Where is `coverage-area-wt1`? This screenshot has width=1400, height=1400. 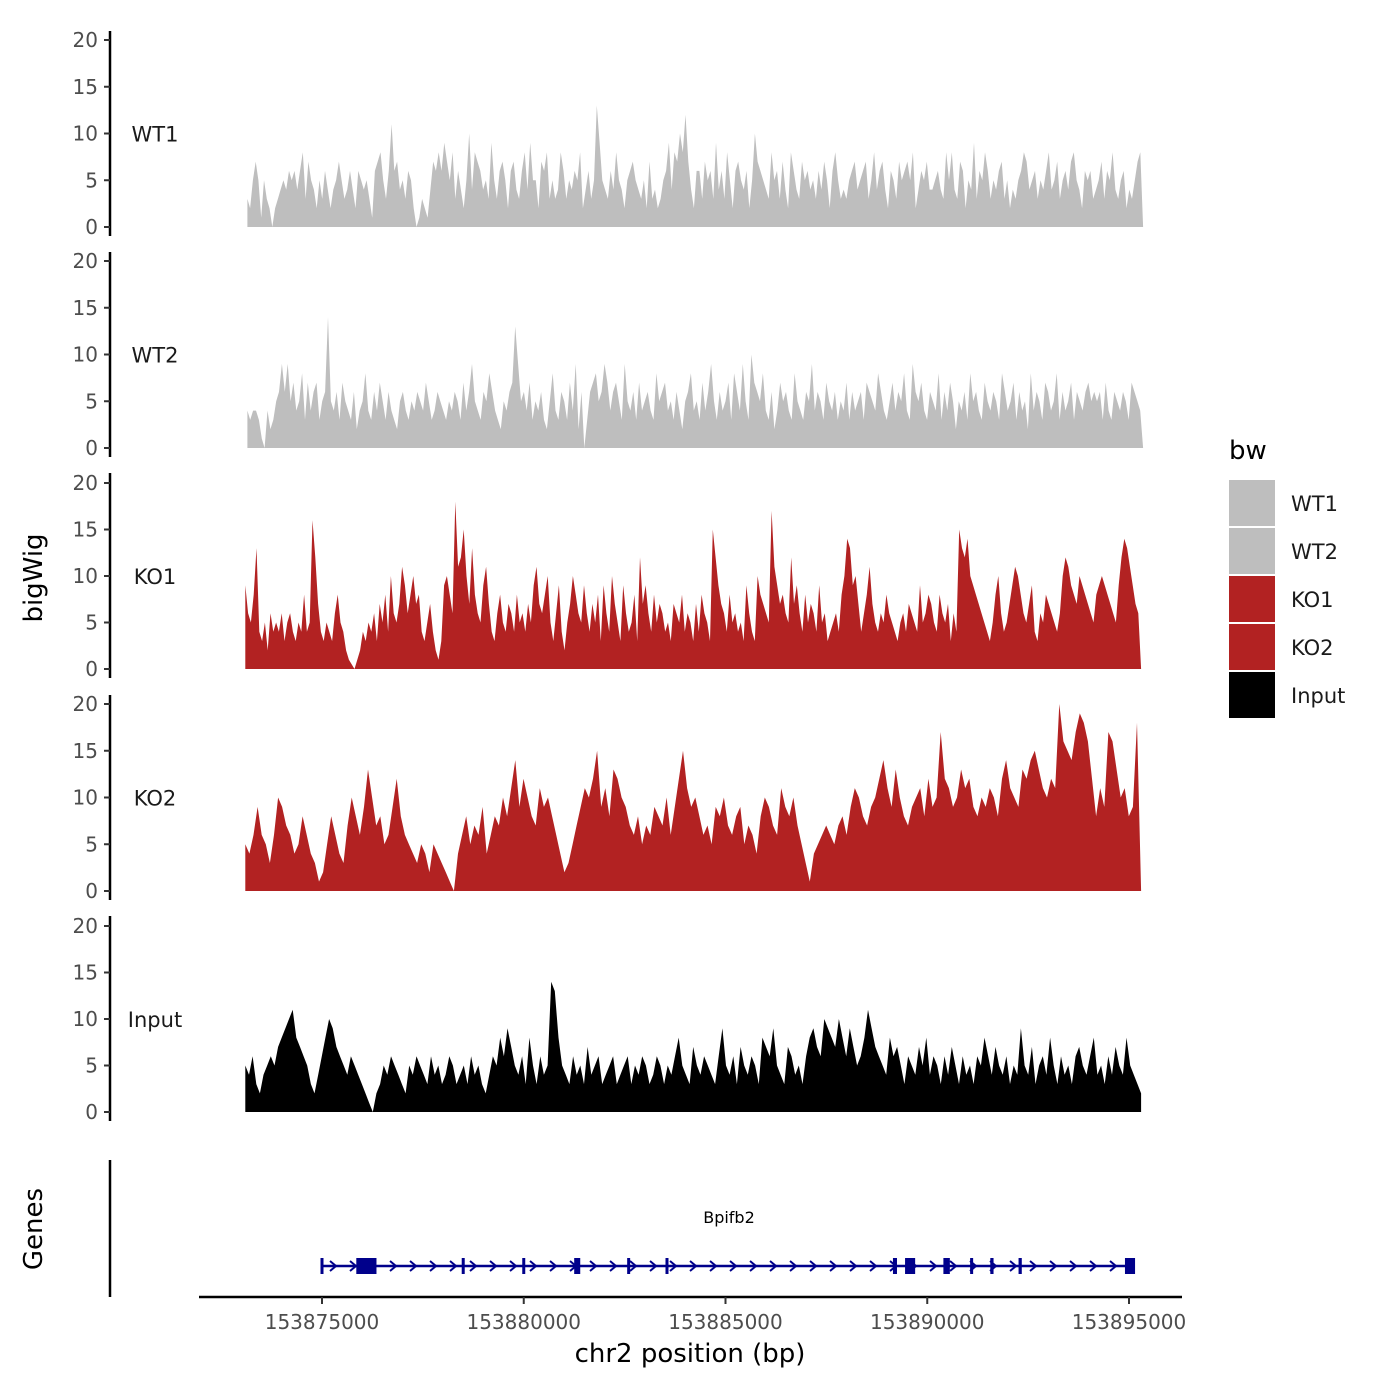 coverage-area-wt1 is located at coordinates (695, 166).